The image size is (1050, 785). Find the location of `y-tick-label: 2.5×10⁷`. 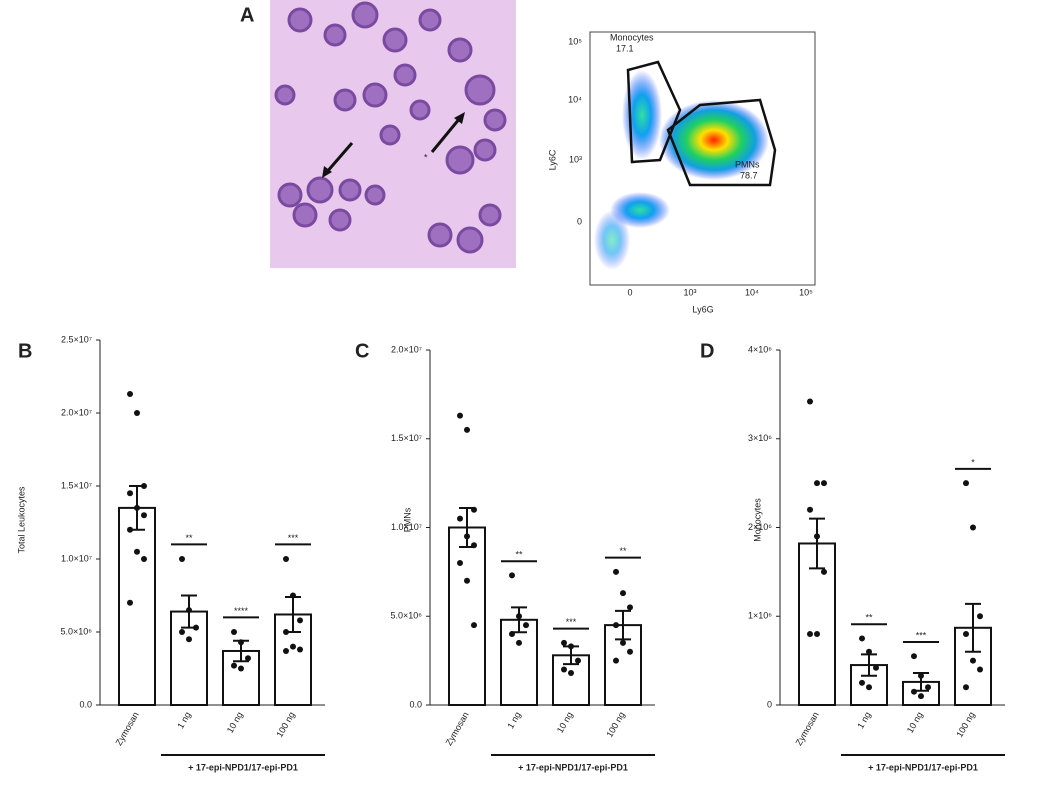

y-tick-label: 2.5×10⁷ is located at coordinates (76, 339).